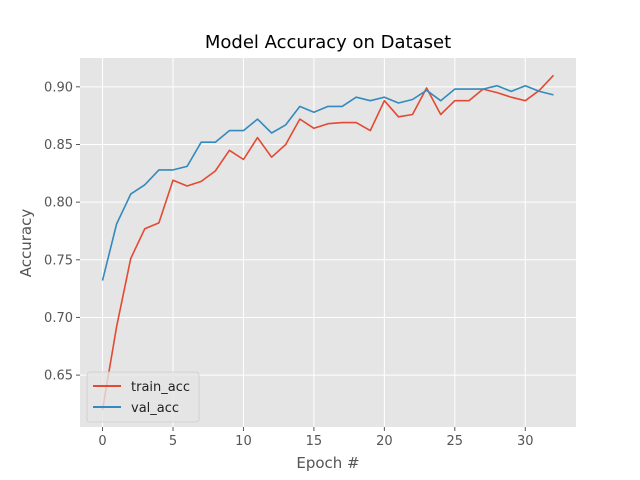  What do you see at coordinates (155, 408) in the screenshot?
I see `legend-label-val: val_acc` at bounding box center [155, 408].